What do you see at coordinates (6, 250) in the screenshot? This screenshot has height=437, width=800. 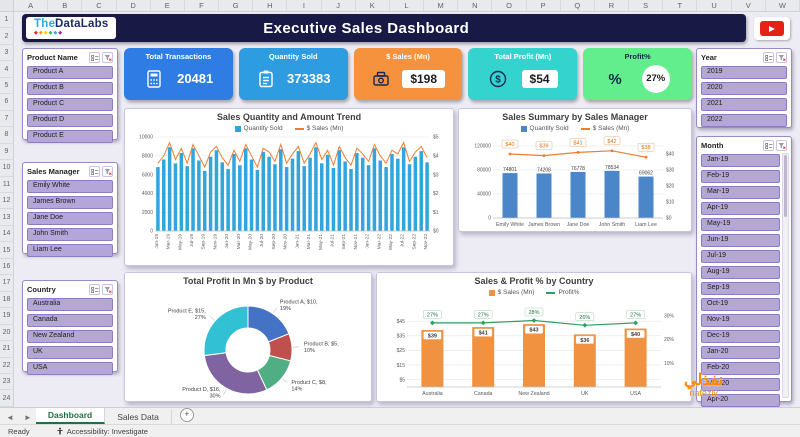 I see `row-header: 15` at bounding box center [6, 250].